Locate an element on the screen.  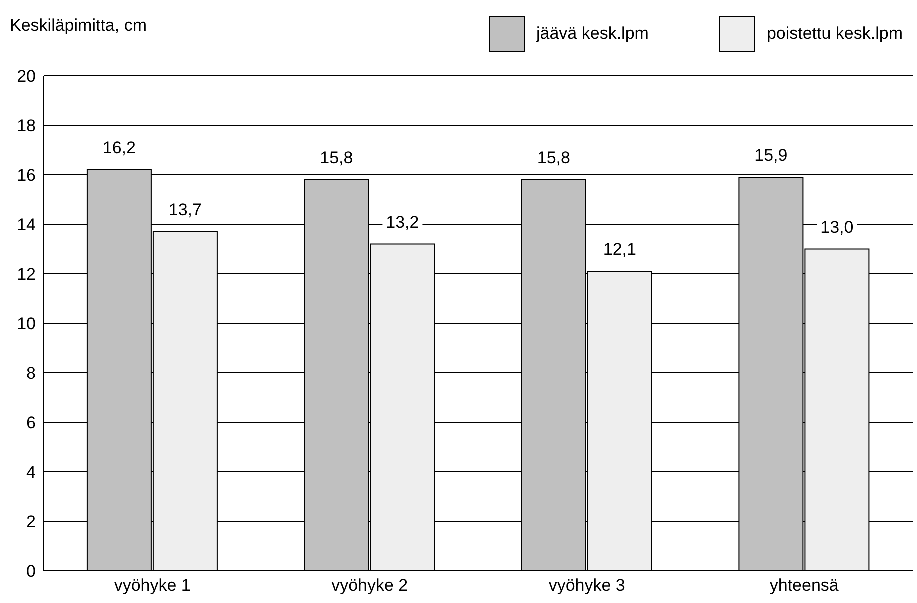
data-label: 13,0 is located at coordinates (837, 227).